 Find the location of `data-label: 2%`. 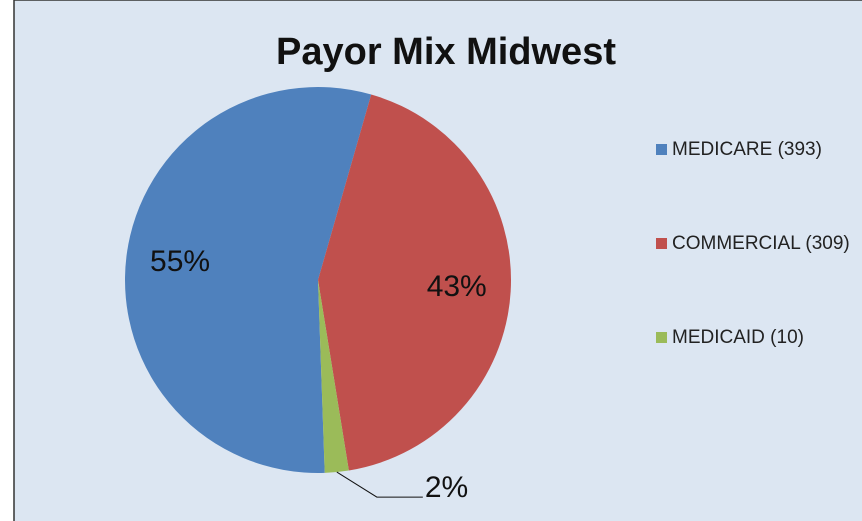

data-label: 2% is located at coordinates (446, 487).